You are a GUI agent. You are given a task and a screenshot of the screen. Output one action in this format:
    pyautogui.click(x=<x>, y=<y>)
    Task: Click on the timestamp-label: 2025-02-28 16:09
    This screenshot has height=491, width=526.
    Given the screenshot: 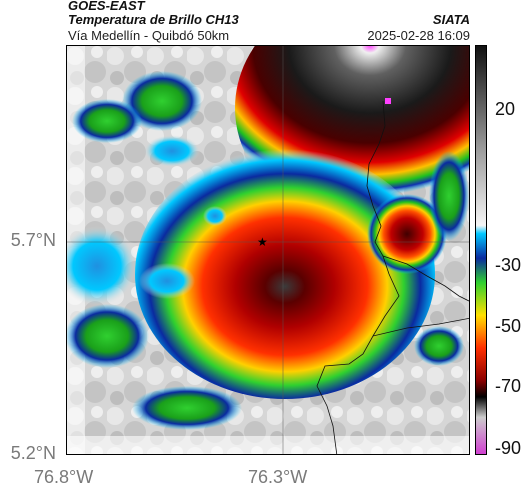 What is the action you would take?
    pyautogui.click(x=418, y=35)
    